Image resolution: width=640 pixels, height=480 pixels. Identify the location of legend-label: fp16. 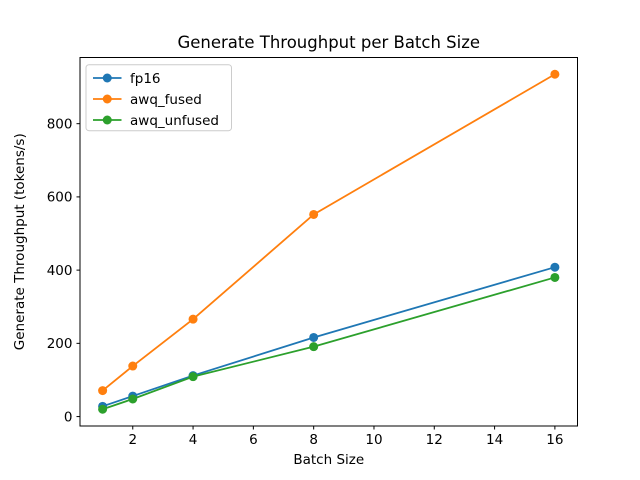
(145, 79).